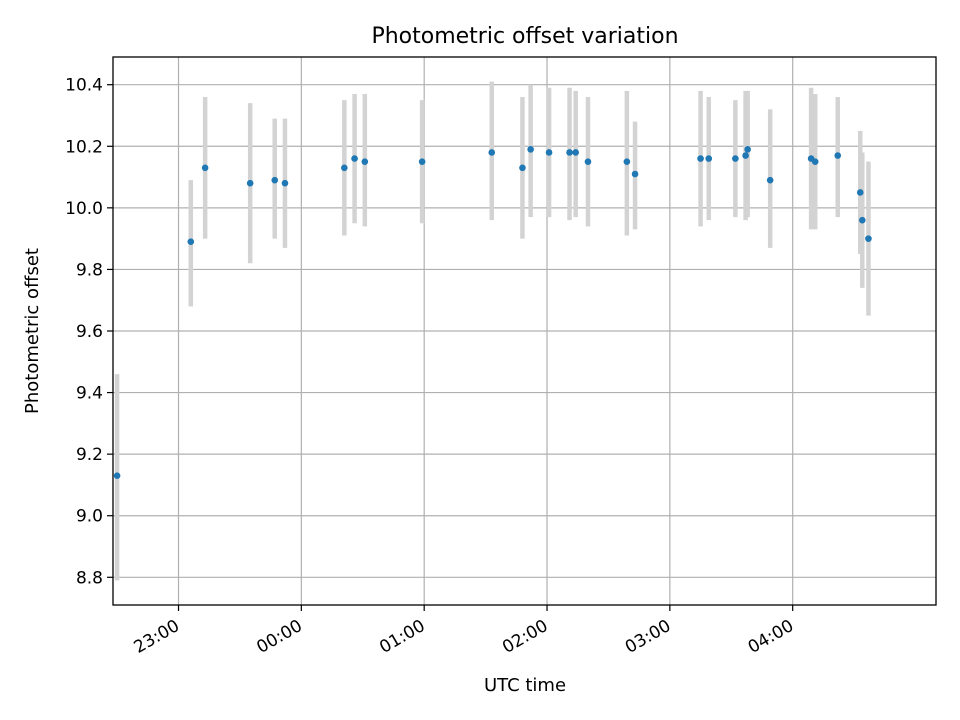 This screenshot has width=960, height=720. Describe the element at coordinates (157, 637) in the screenshot. I see `x-tick-label: 23:00` at that location.